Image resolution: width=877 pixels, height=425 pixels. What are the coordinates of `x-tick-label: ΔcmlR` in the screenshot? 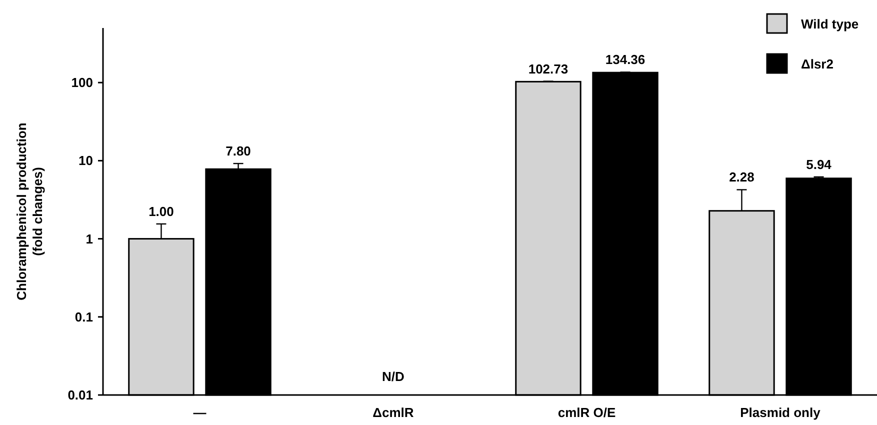 It's located at (393, 412).